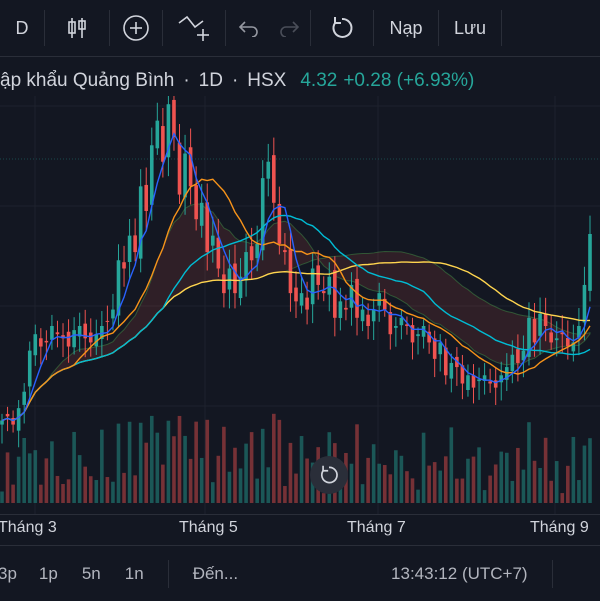 The width and height of the screenshot is (600, 601). I want to click on range-button: 1p, so click(48, 573).